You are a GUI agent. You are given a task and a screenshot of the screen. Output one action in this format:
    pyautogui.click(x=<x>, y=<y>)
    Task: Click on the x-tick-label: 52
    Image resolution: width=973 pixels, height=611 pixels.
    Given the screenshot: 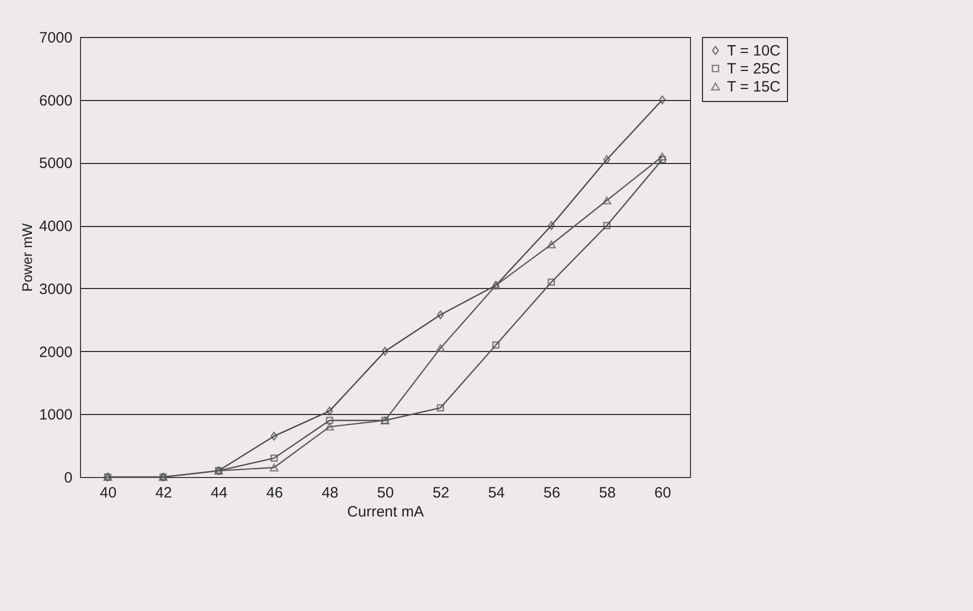 What is the action you would take?
    pyautogui.click(x=441, y=493)
    